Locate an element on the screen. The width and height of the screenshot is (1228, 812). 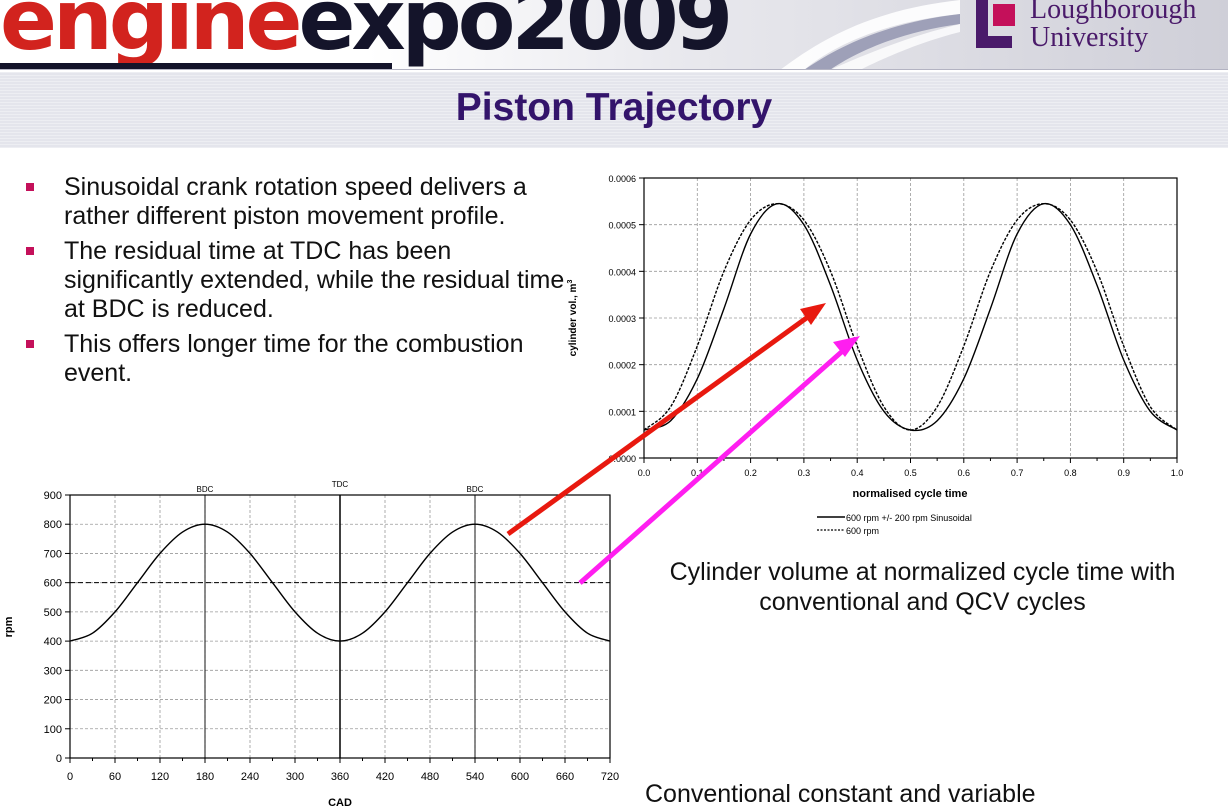
header-rule is located at coordinates (614, 69).